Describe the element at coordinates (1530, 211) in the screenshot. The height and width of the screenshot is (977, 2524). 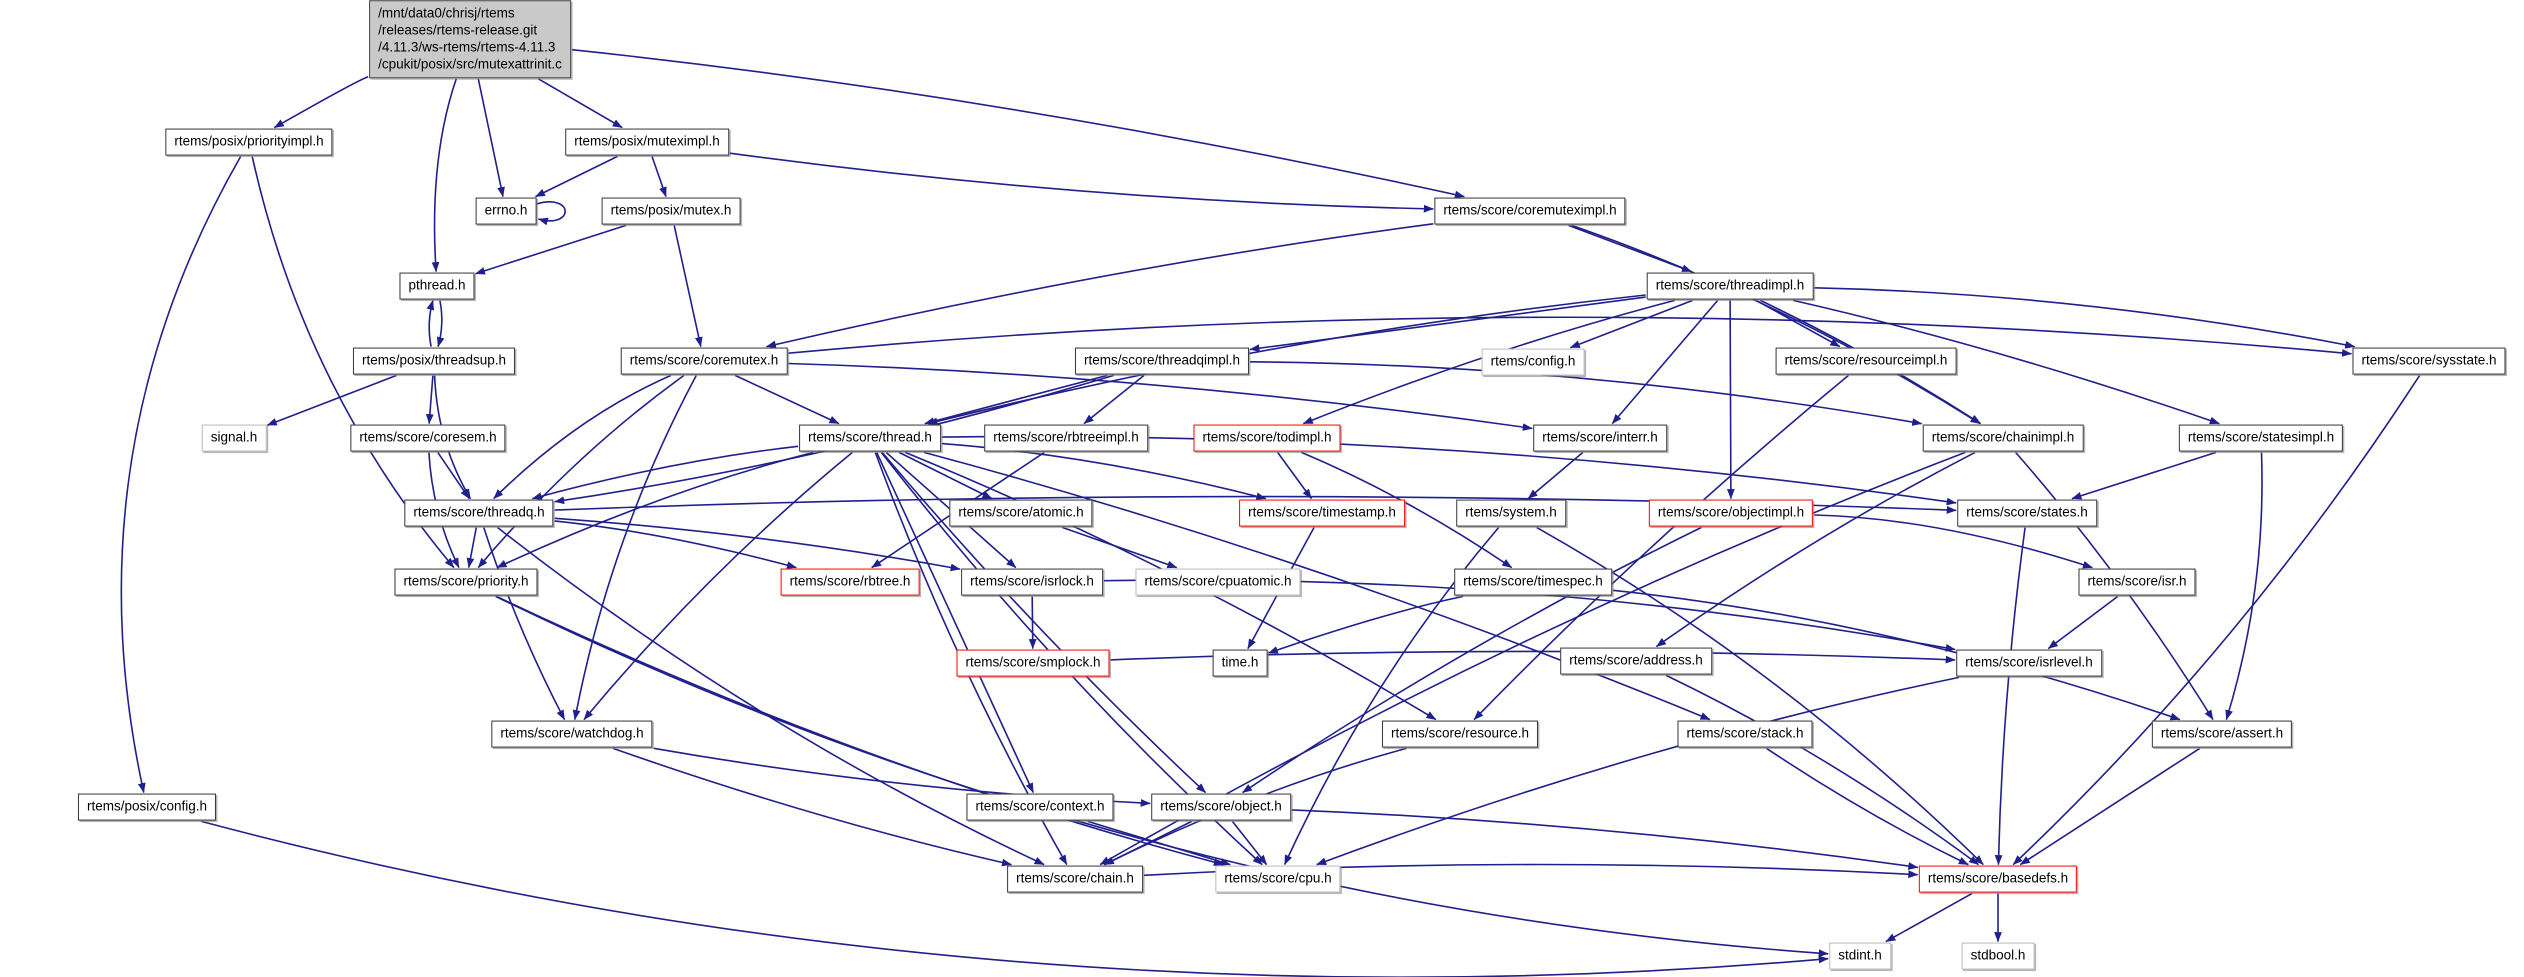
I see `node-coremuteximpl: rtems/score/coremuteximpl.h` at that location.